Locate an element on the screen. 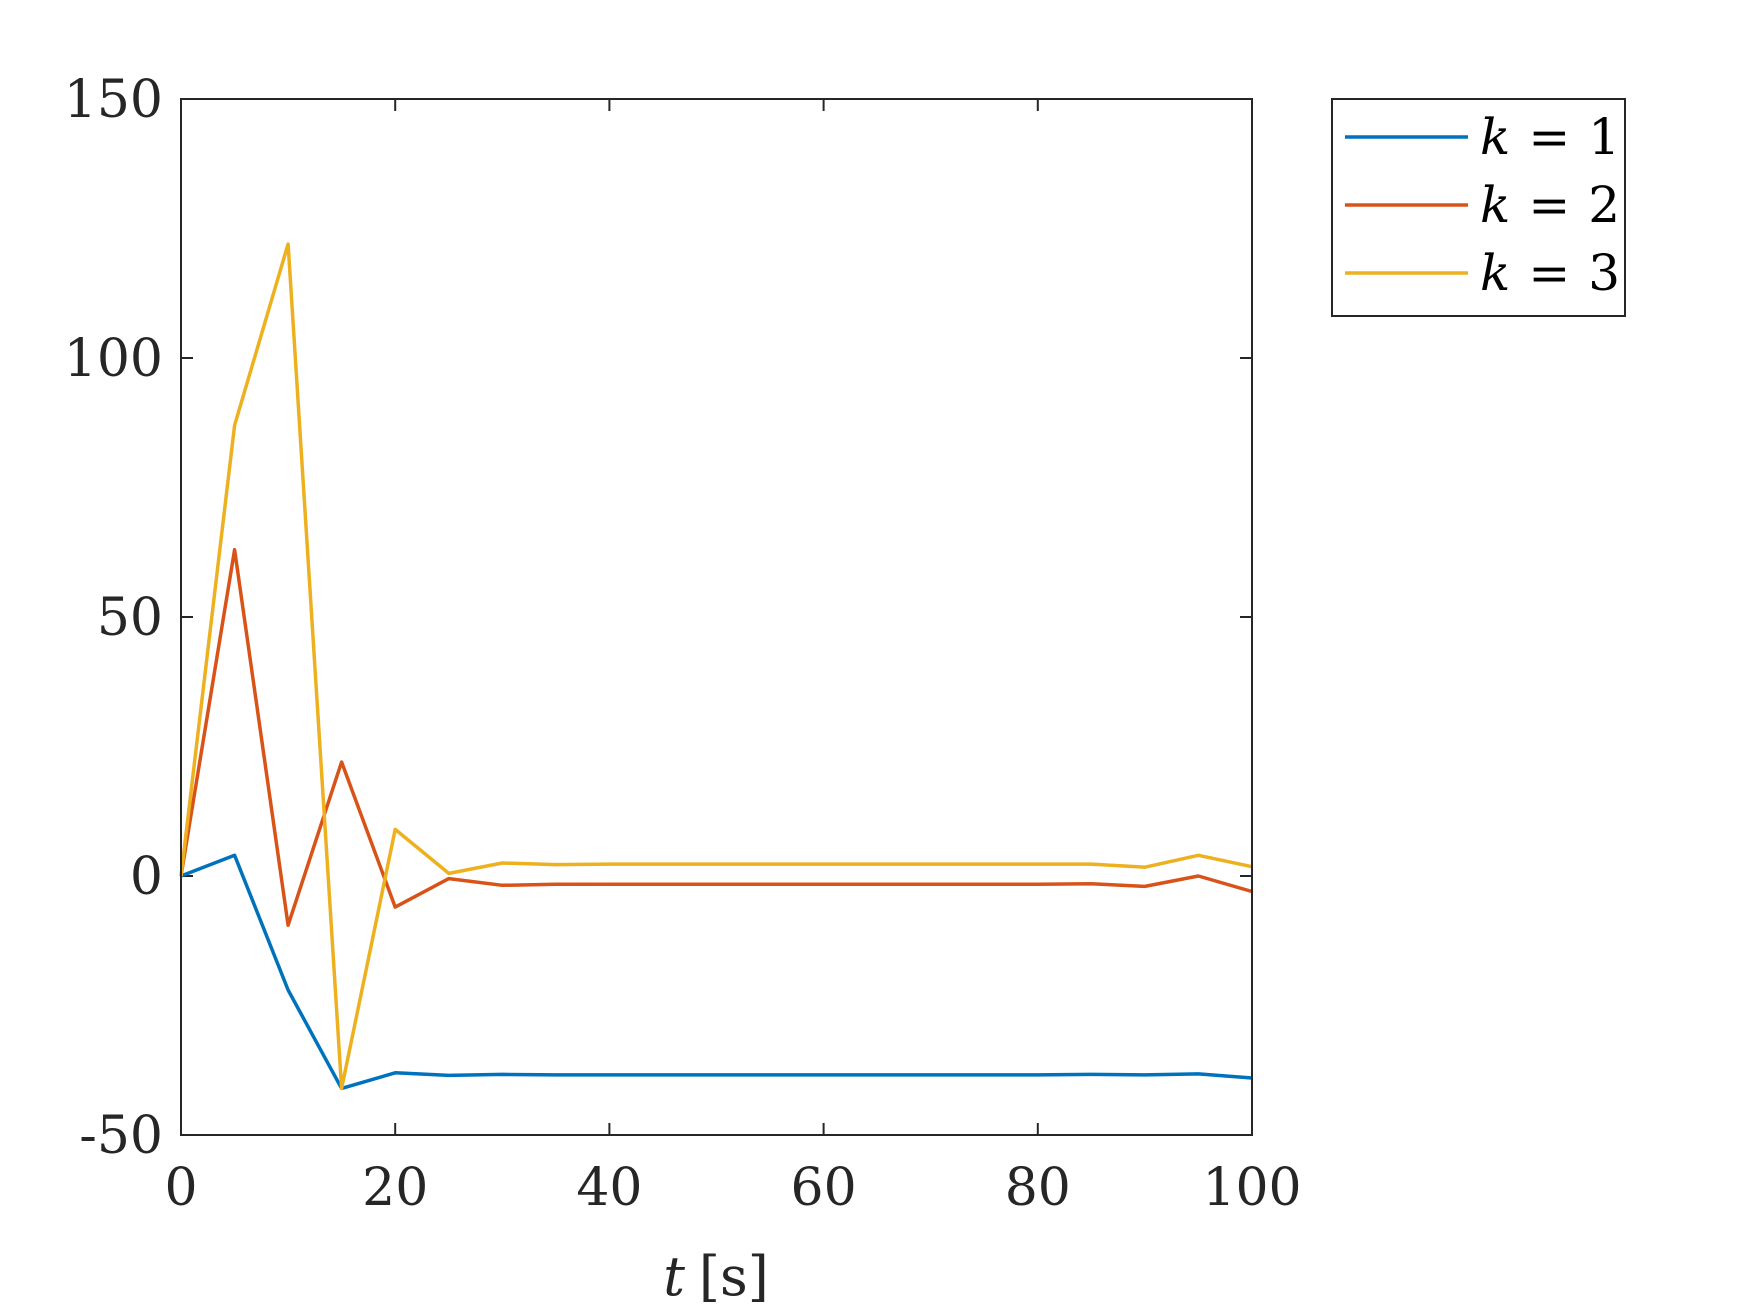  legend-entry-k1: k = 1 is located at coordinates (1550, 137).